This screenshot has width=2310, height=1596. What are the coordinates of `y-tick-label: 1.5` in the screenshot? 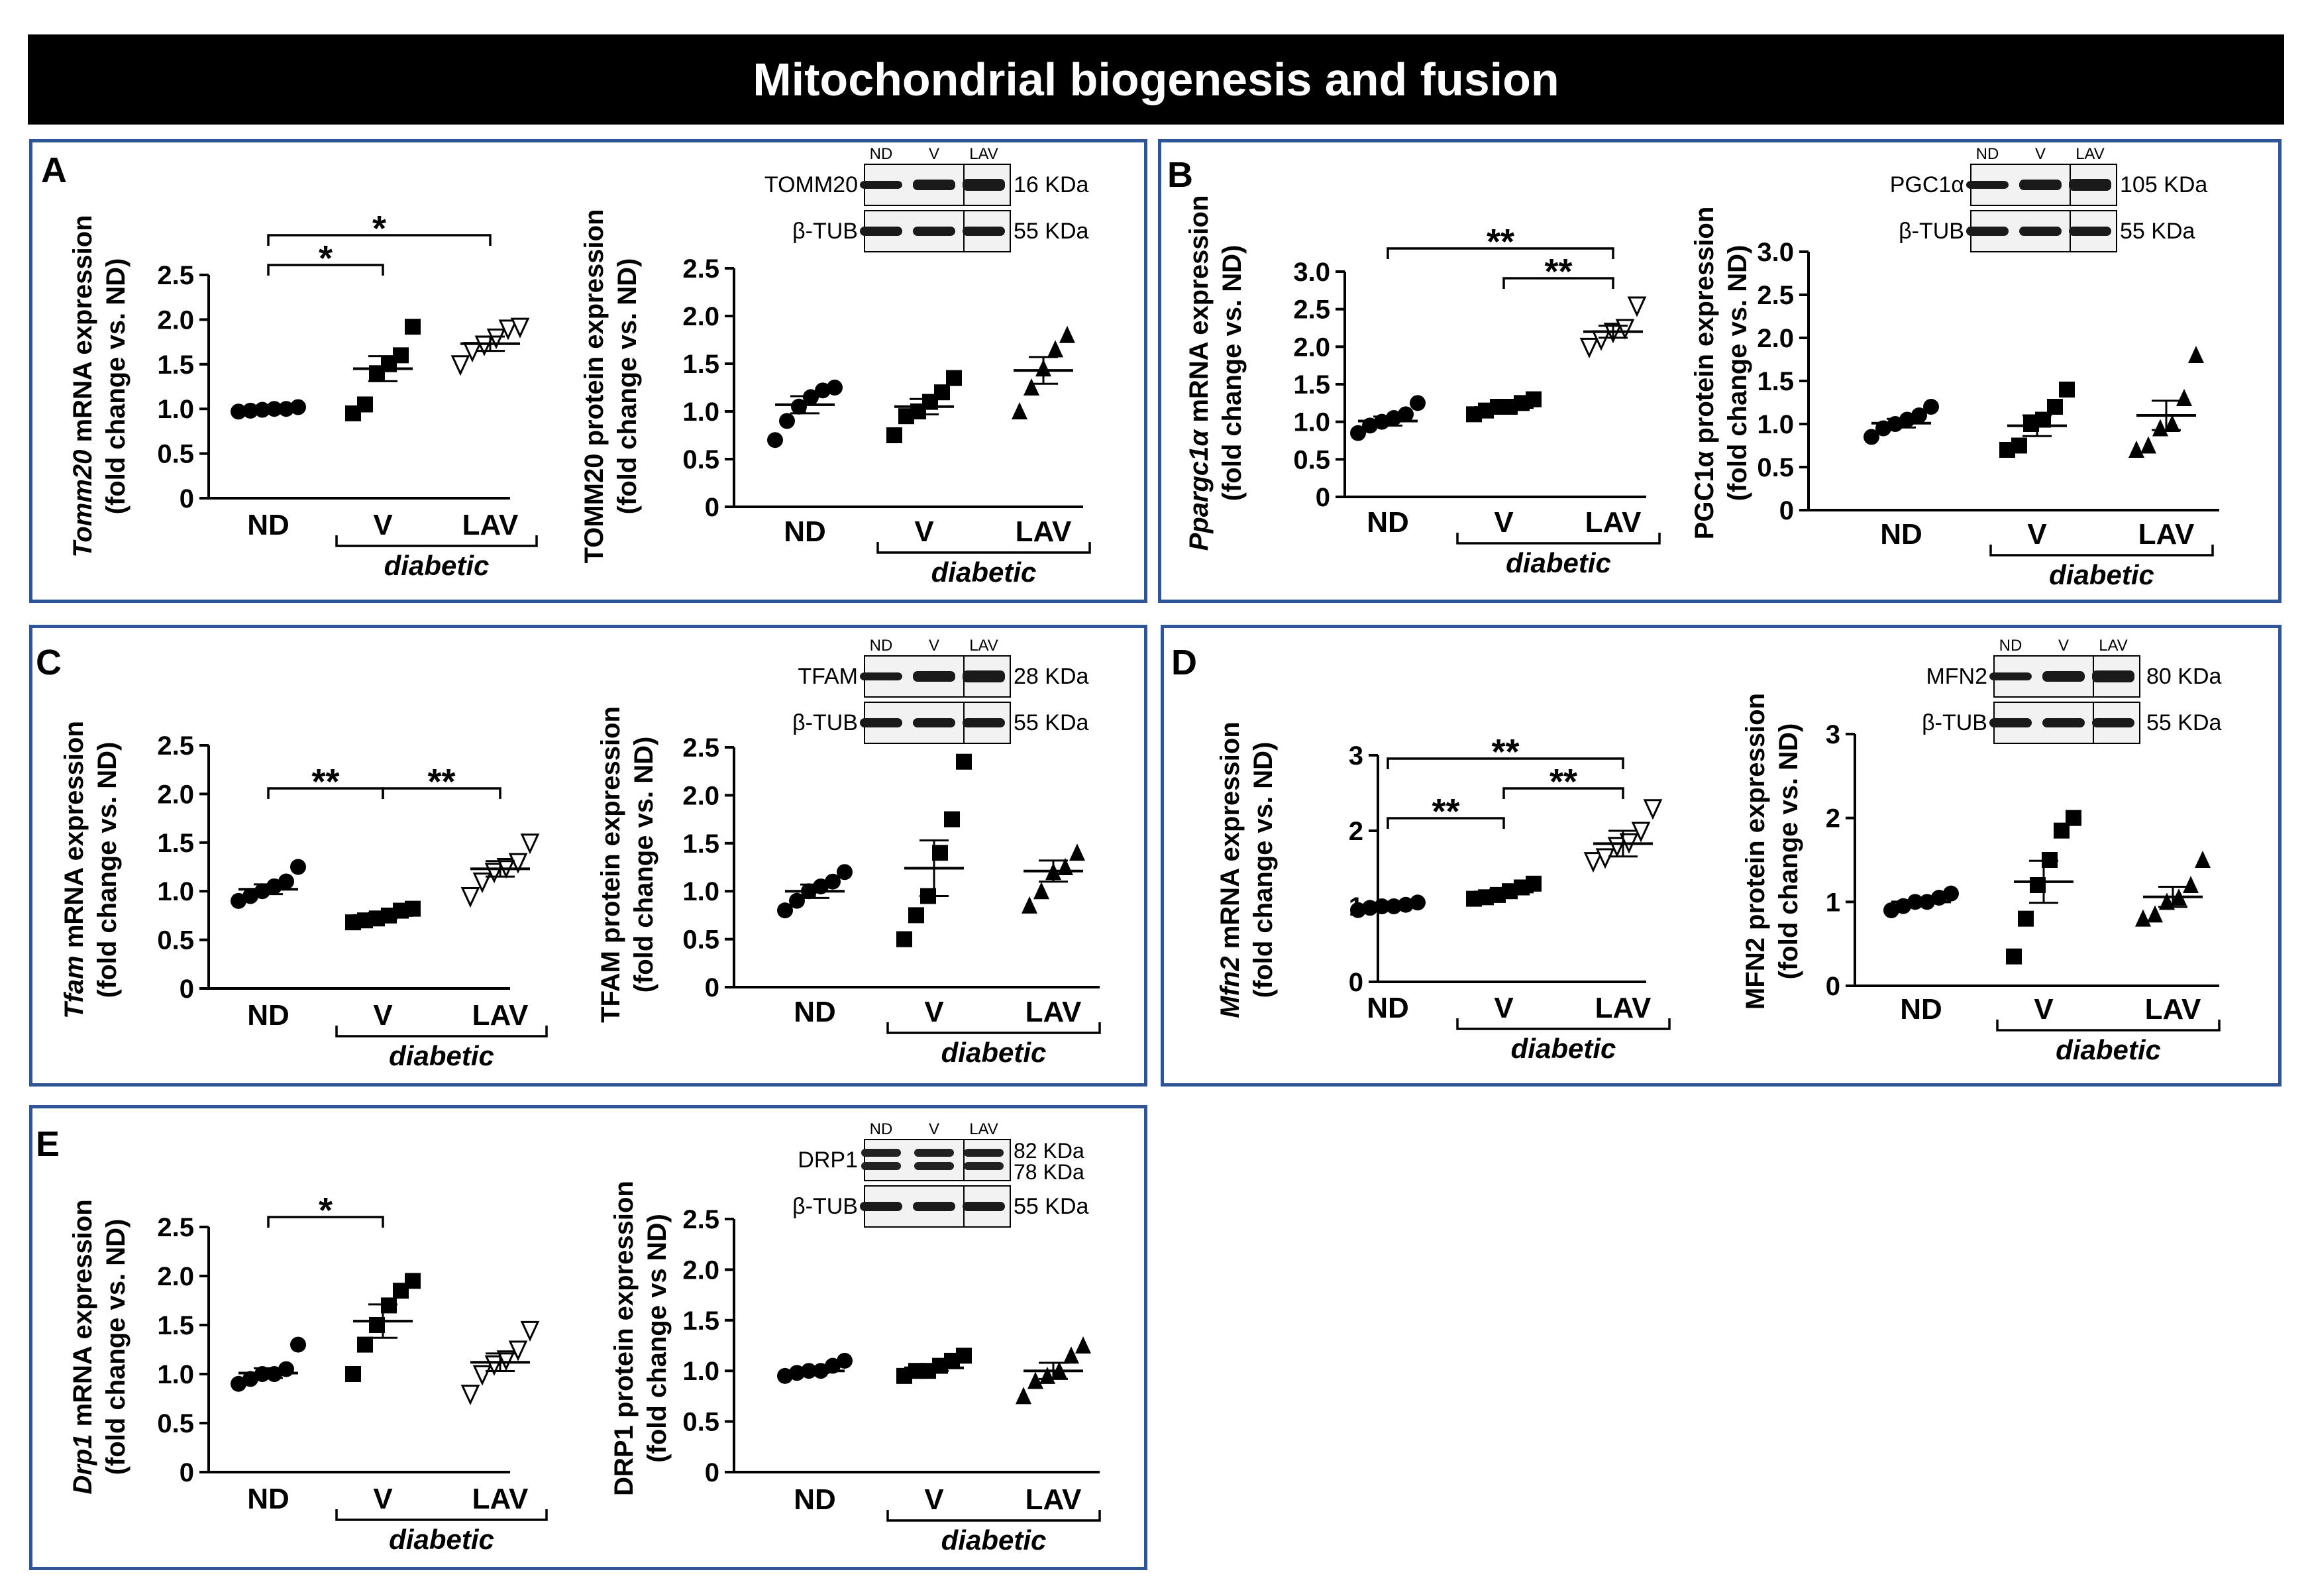 It's located at (700, 365).